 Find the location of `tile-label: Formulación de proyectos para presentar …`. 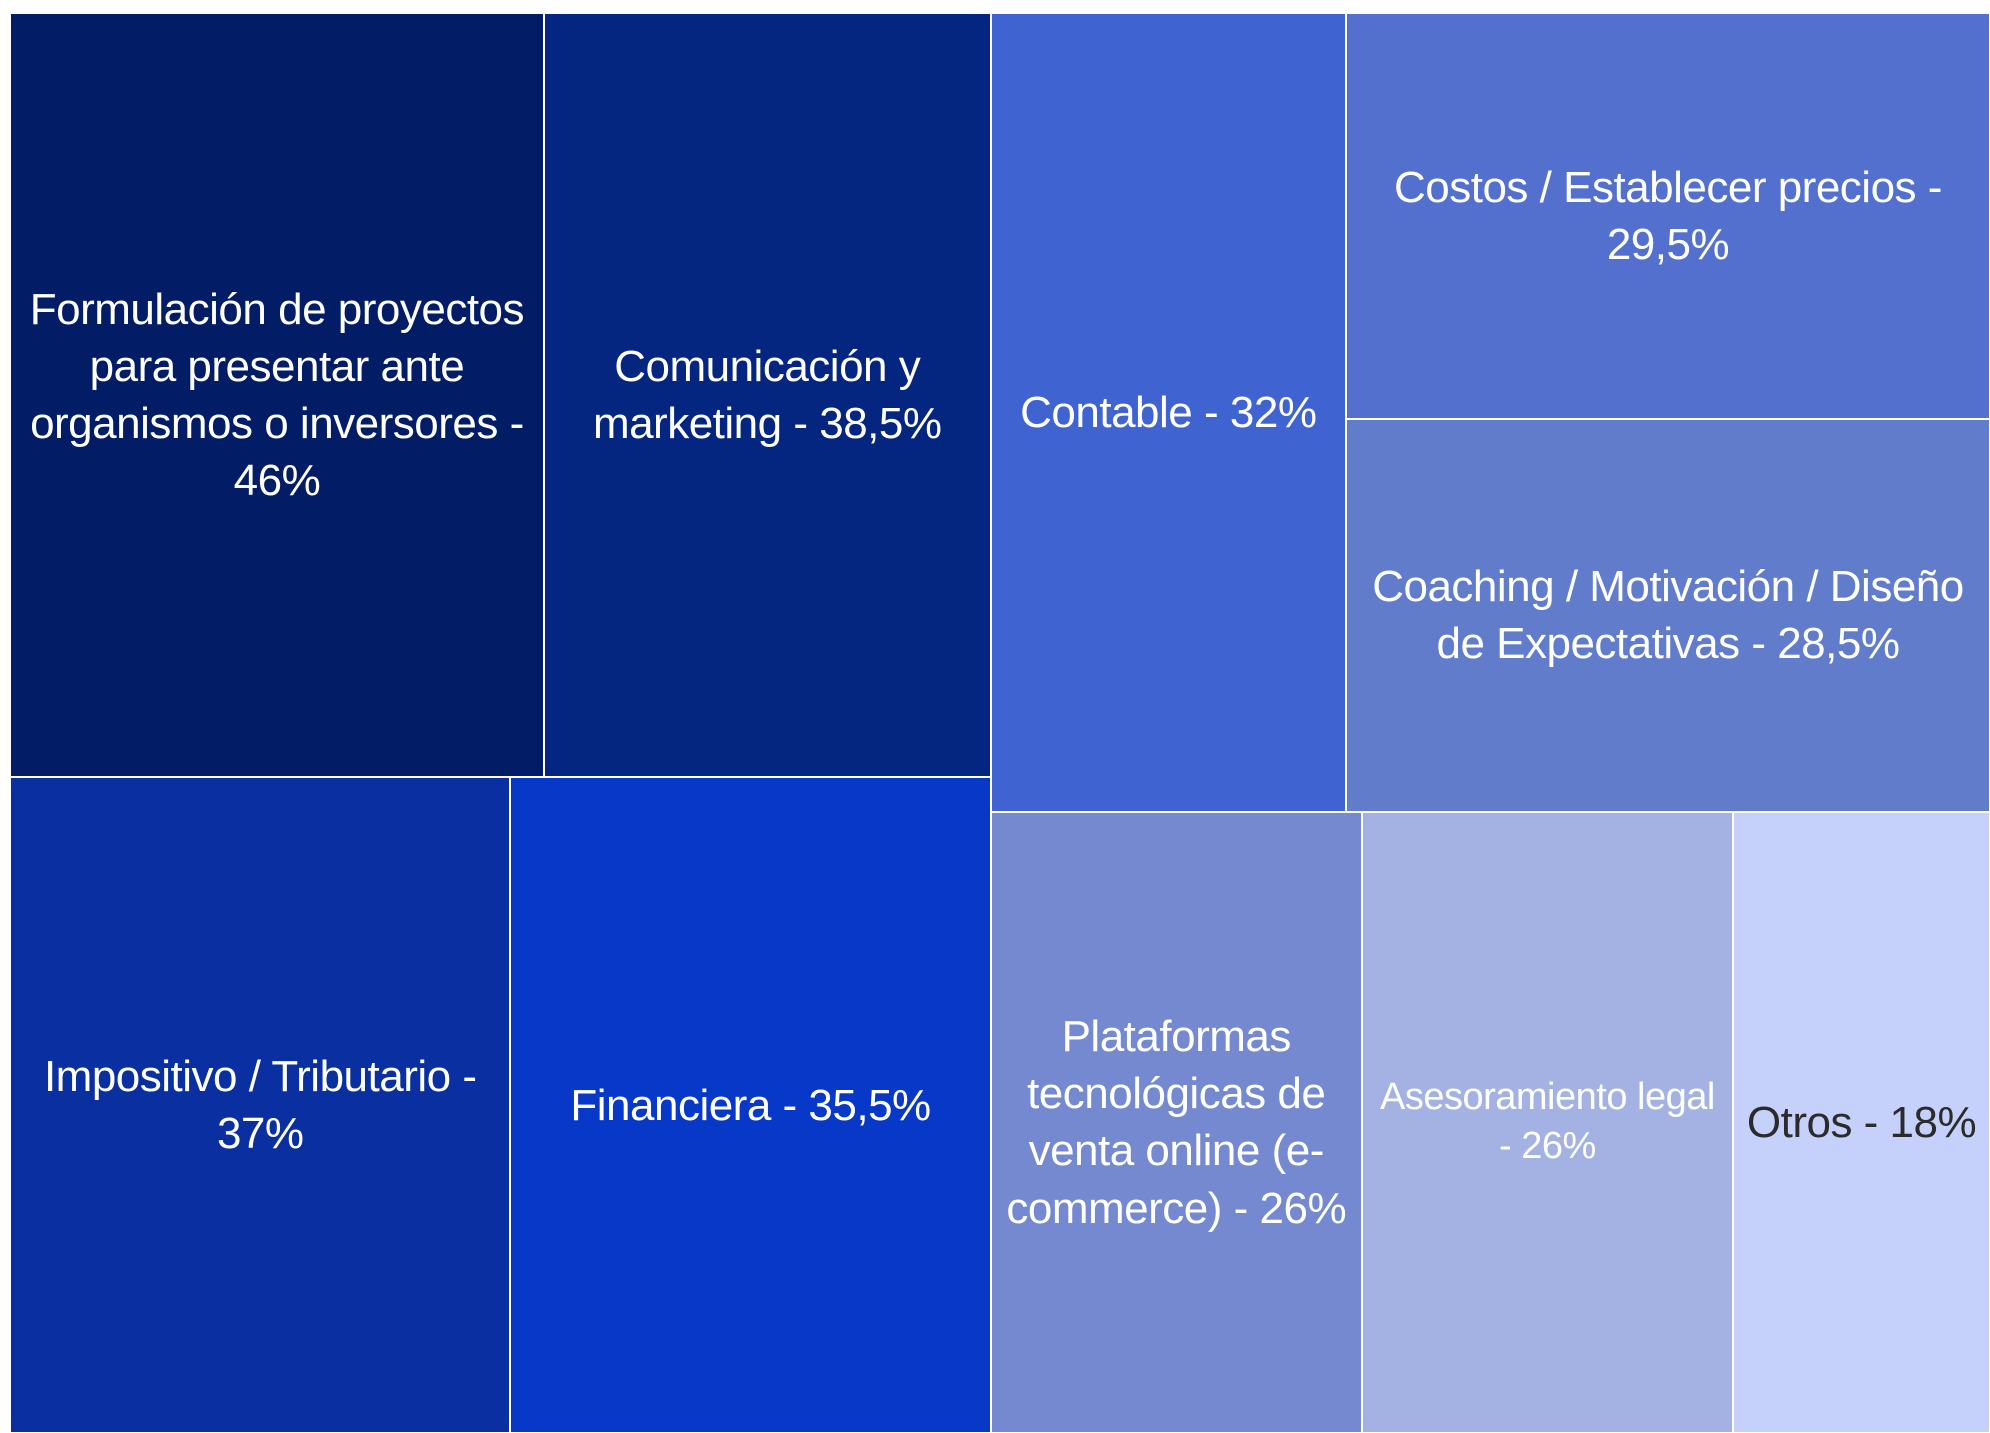

tile-label: Formulación de proyectos para presentar … is located at coordinates (277, 395).